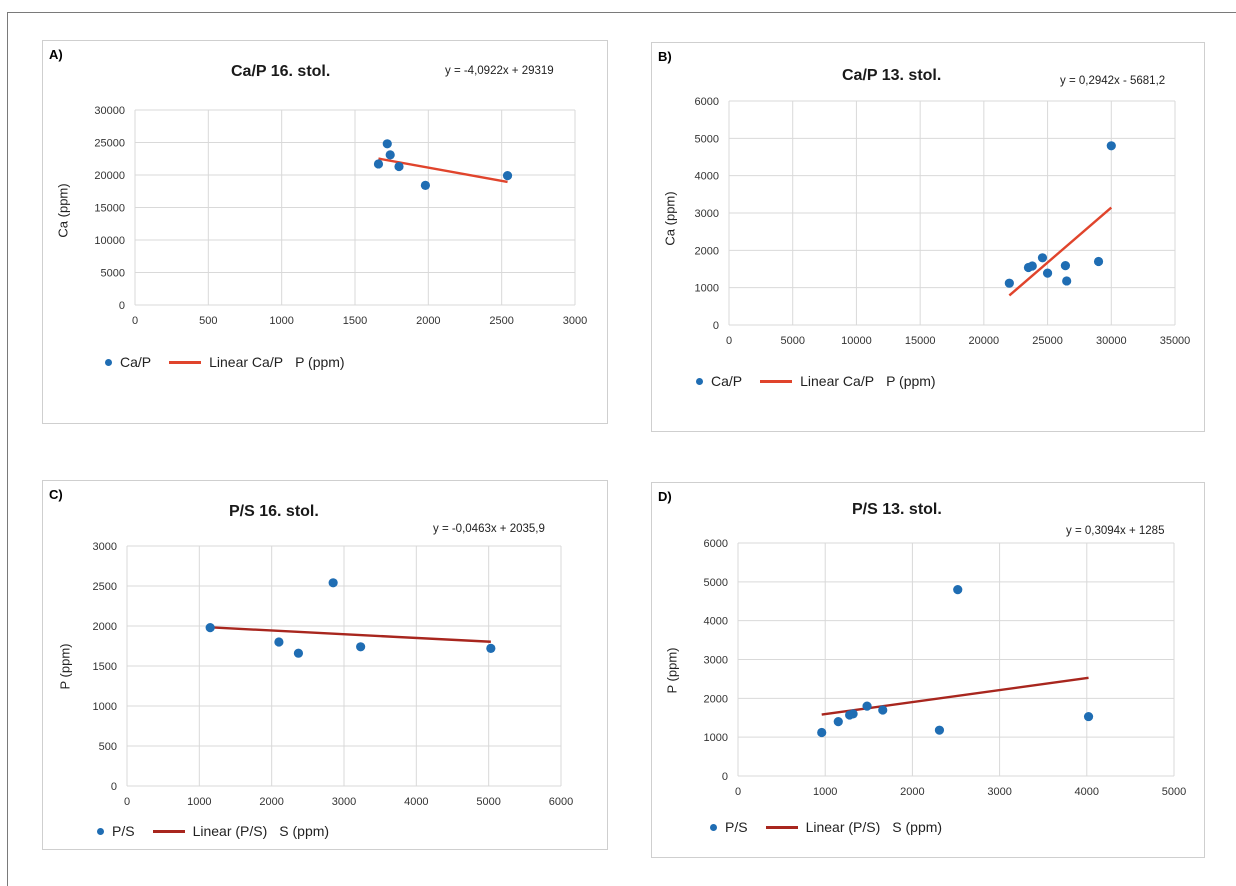 The image size is (1236, 886). I want to click on legend: Ca/P Linear Ca/P P (ppm), so click(225, 362).